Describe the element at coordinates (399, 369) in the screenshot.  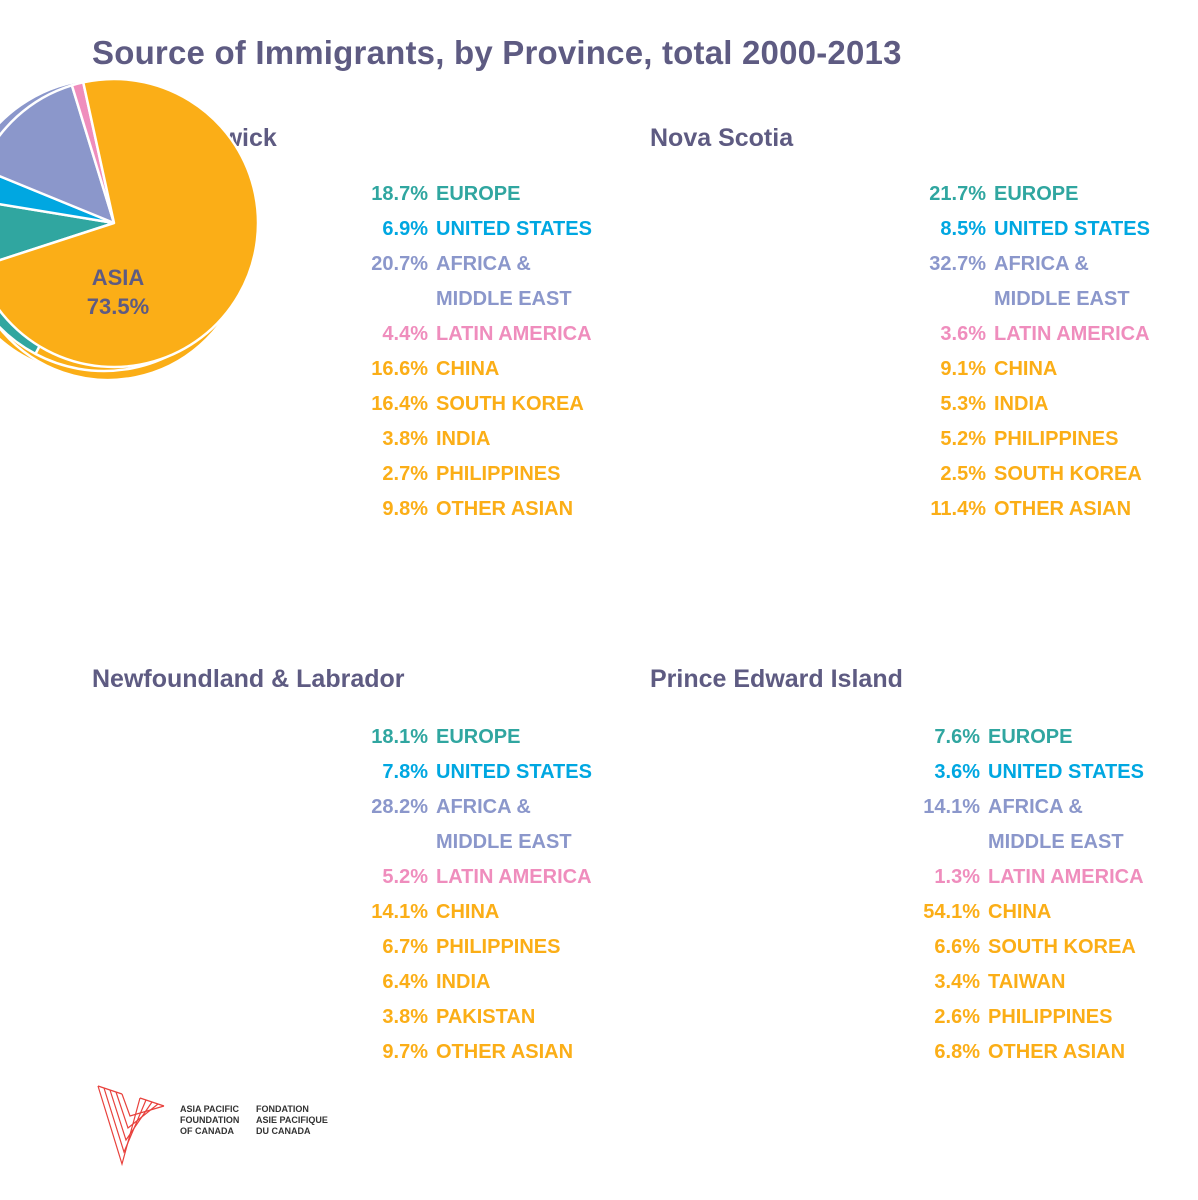
I see `legend-percent: 16.6%` at that location.